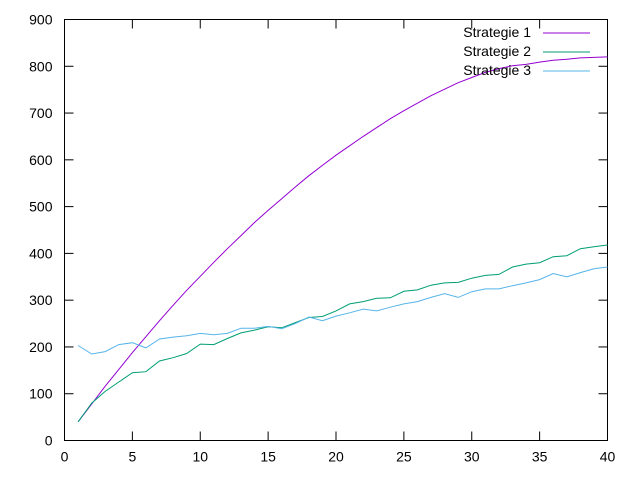 Image resolution: width=640 pixels, height=480 pixels. Describe the element at coordinates (132, 457) in the screenshot. I see `x-tick-label: 5` at that location.